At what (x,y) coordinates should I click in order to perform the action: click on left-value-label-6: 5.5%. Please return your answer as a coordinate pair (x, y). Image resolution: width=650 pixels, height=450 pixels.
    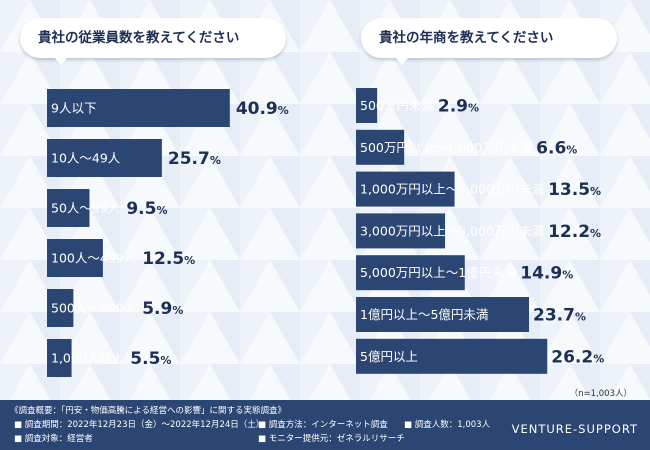
    Looking at the image, I should click on (150, 359).